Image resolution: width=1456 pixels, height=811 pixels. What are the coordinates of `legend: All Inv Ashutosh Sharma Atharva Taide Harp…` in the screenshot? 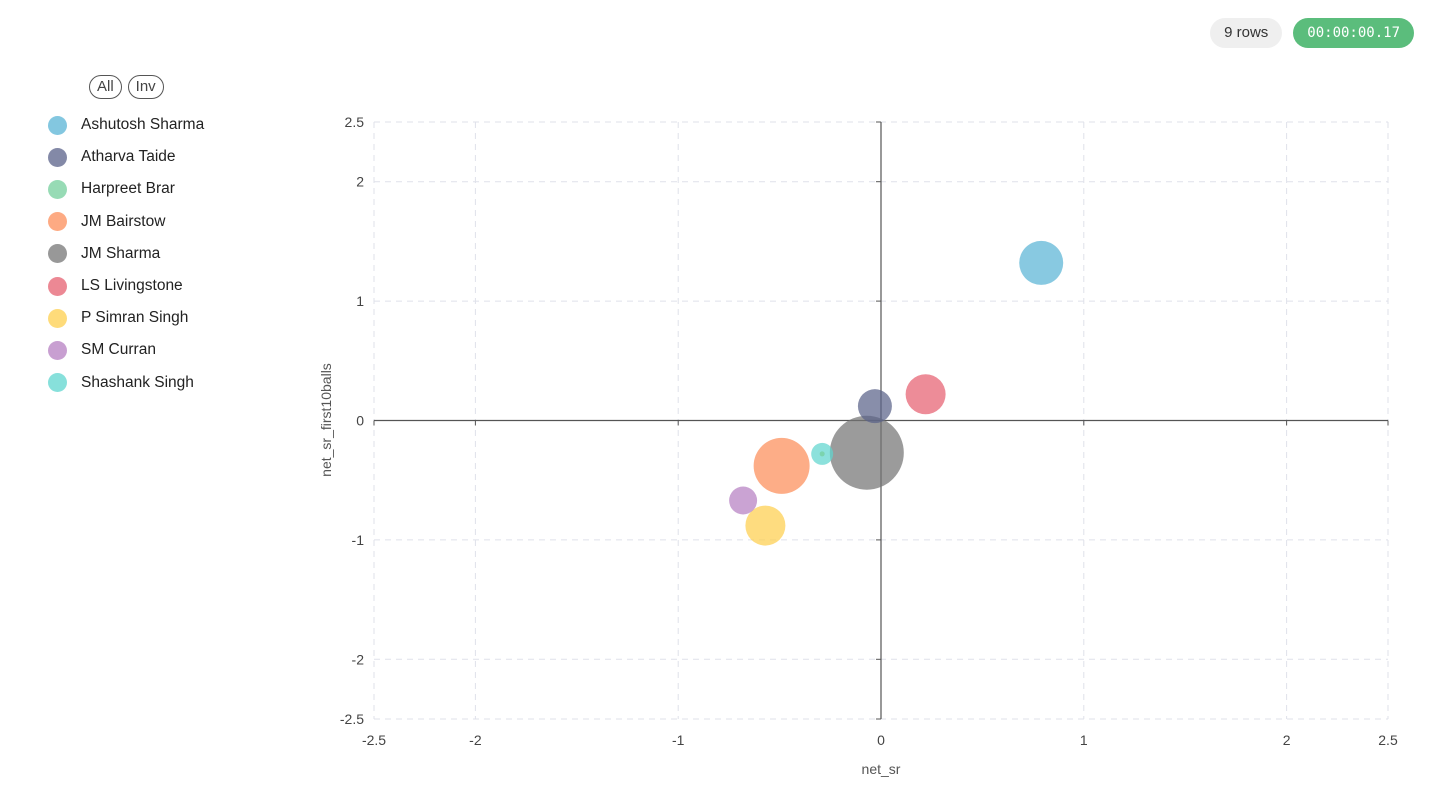 It's located at (126, 237).